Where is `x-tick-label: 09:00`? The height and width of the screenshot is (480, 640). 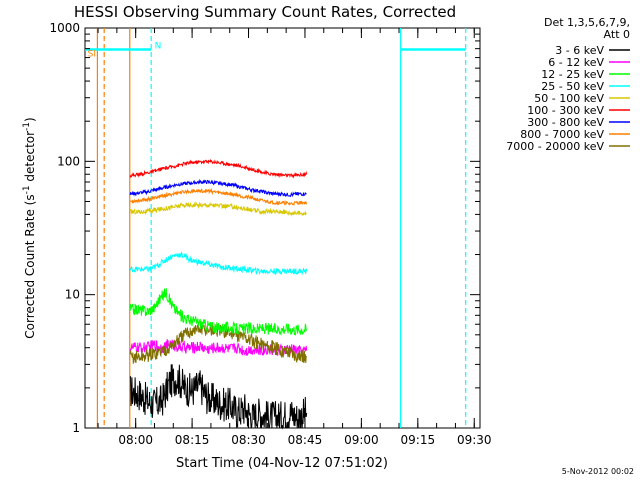
x-tick-label: 09:00 is located at coordinates (361, 440).